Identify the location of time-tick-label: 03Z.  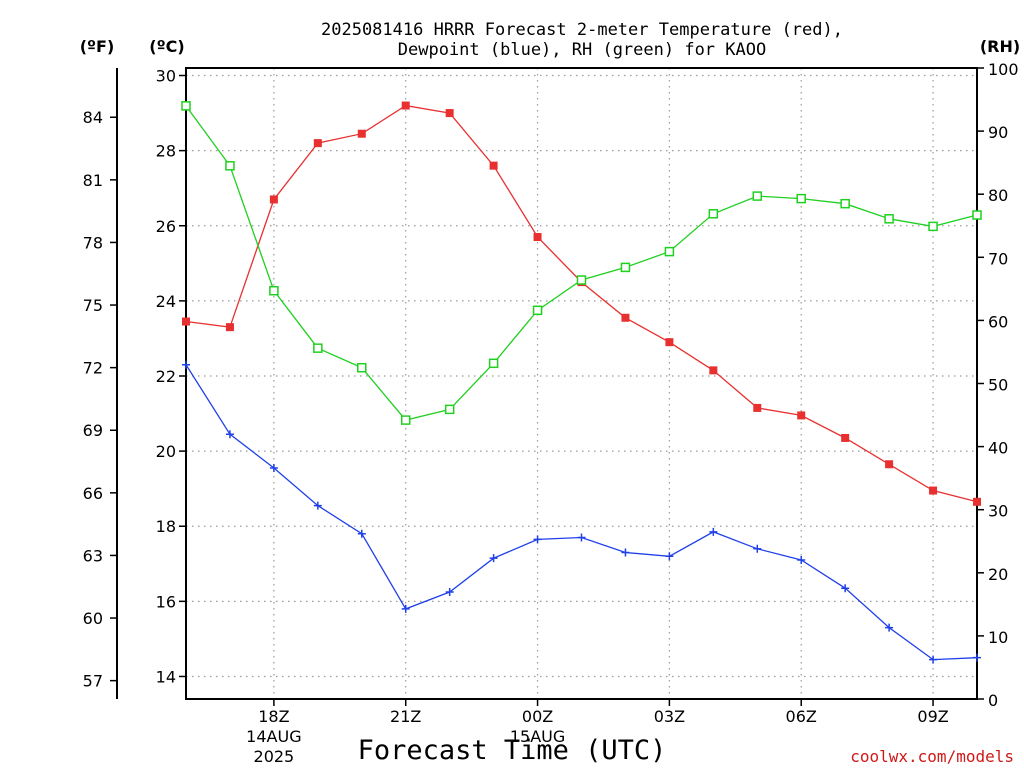
(669, 716).